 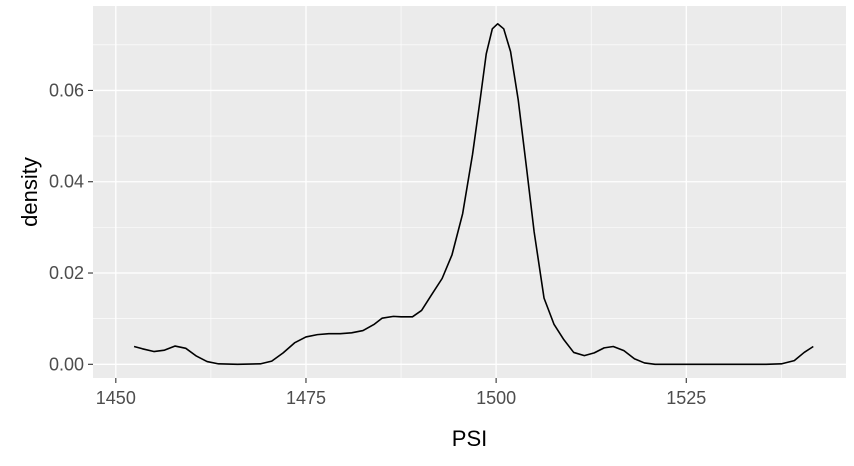 I want to click on x-tick-label: 1450, so click(x=116, y=398).